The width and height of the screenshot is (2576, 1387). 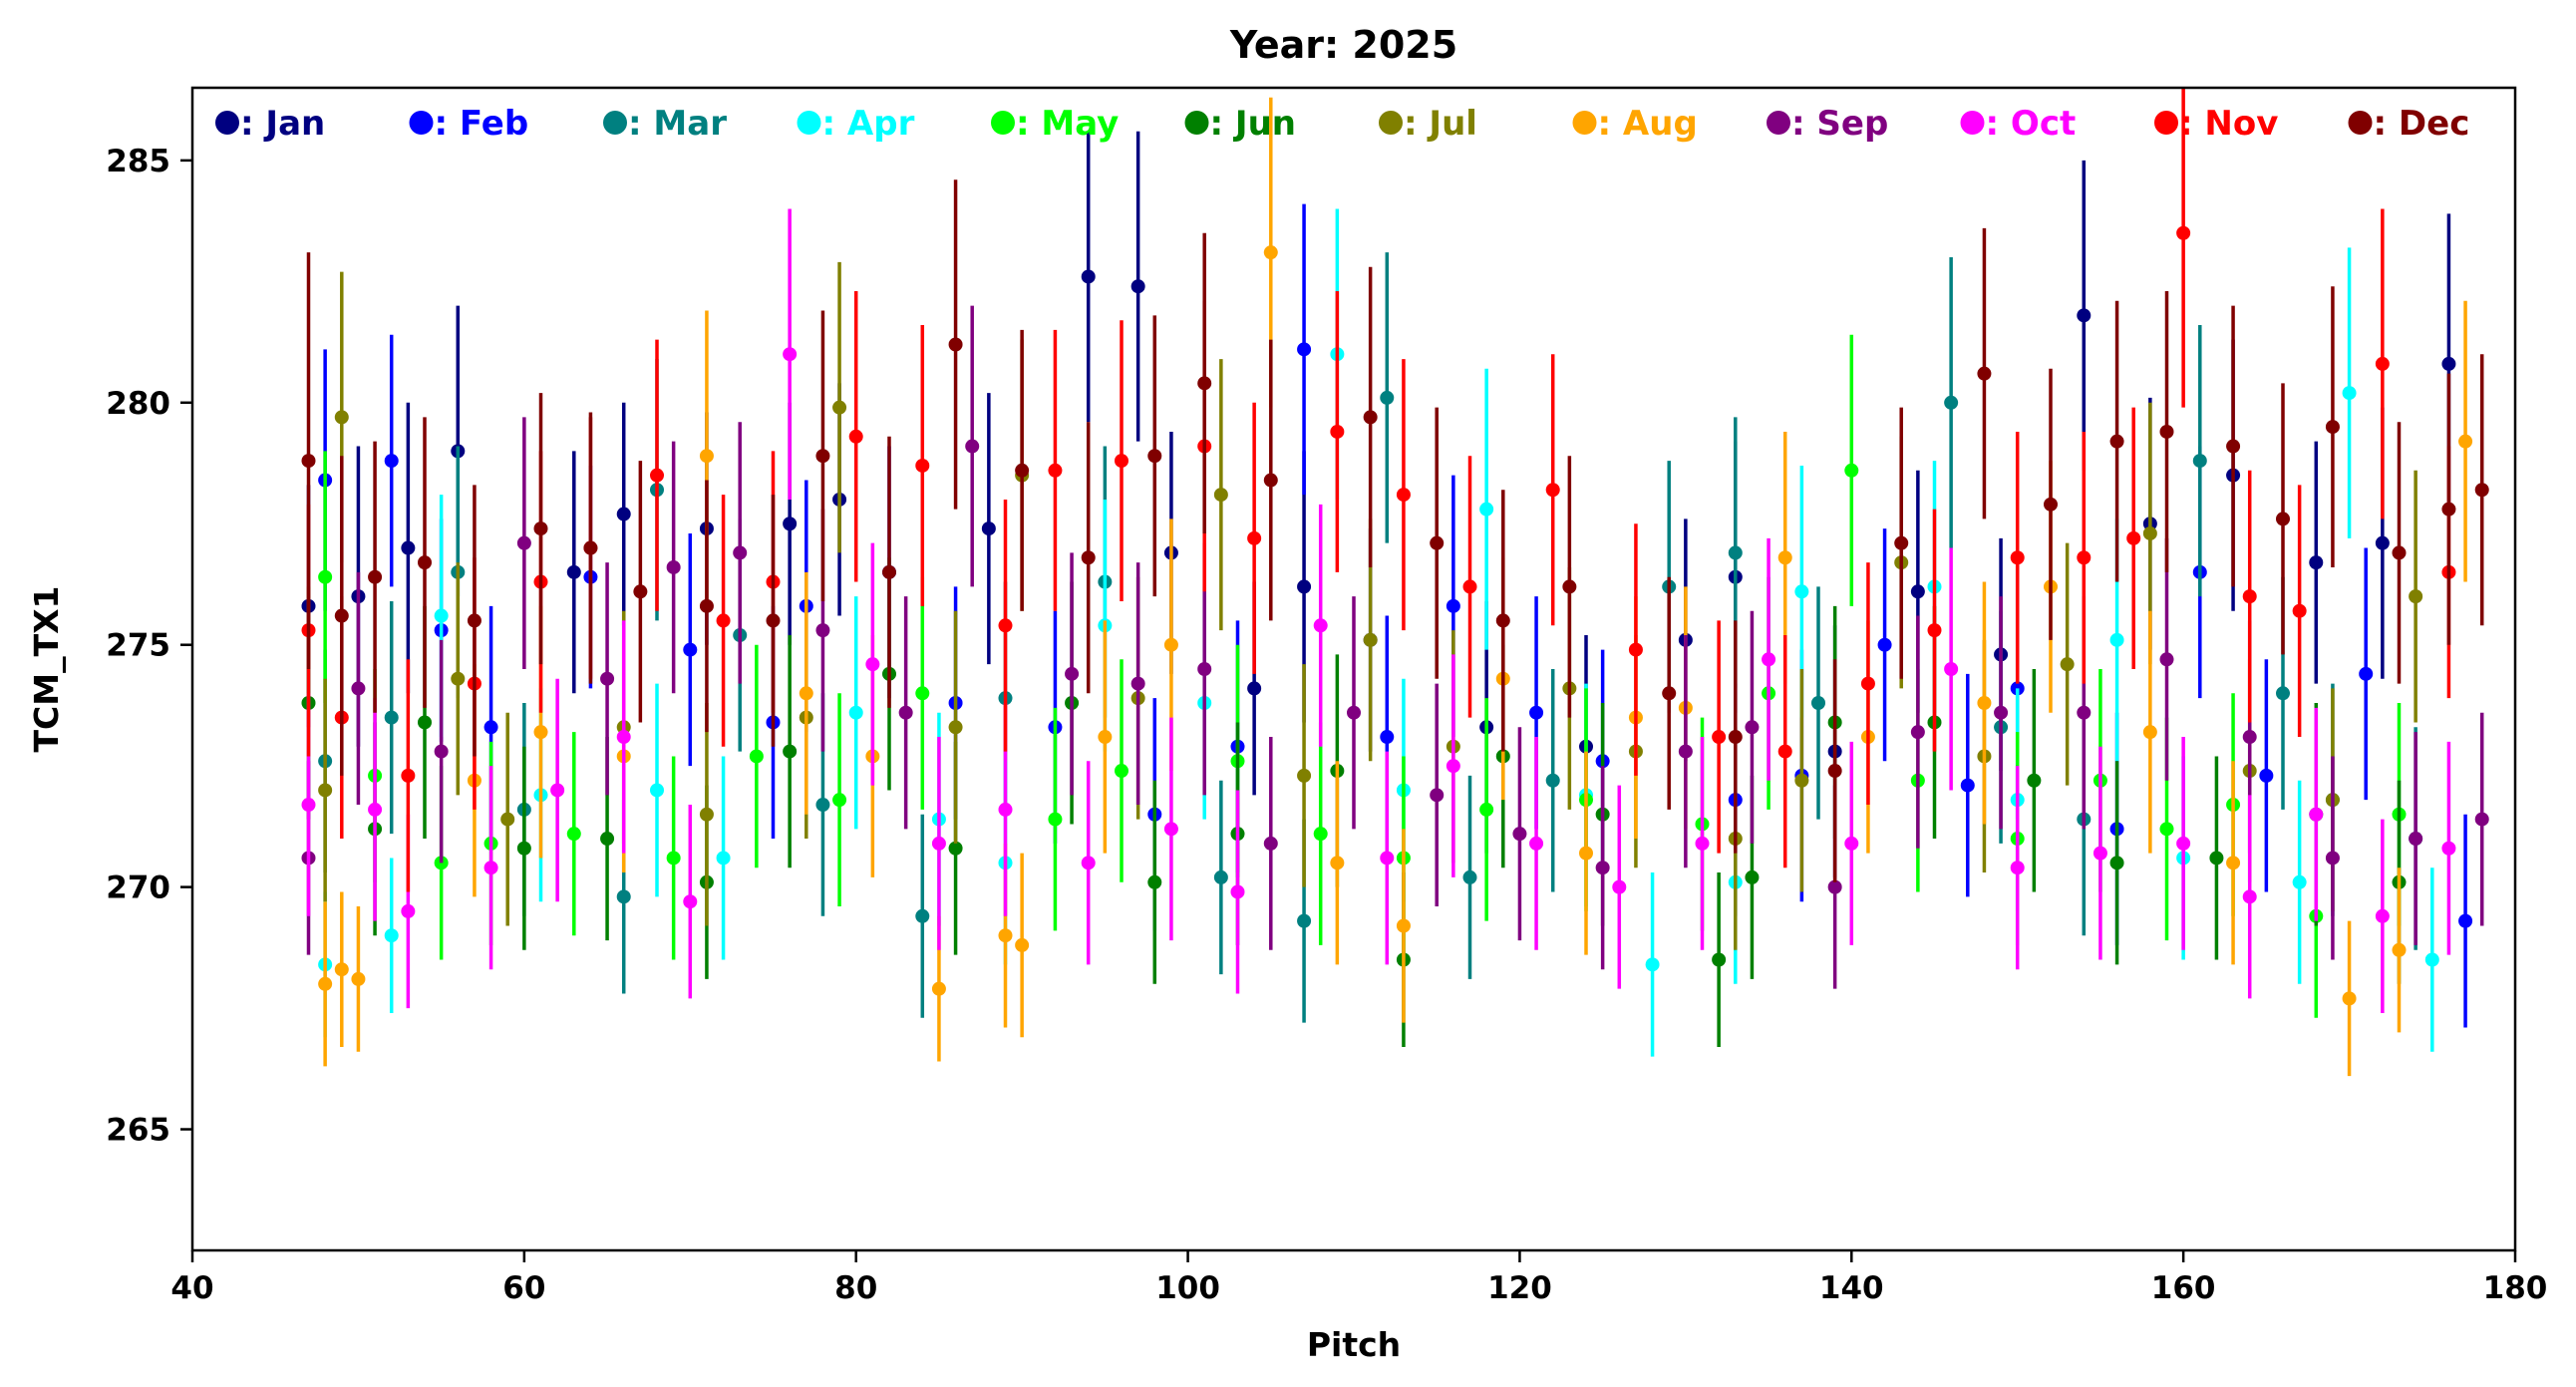 I want to click on x-tick-label: 60, so click(x=523, y=1288).